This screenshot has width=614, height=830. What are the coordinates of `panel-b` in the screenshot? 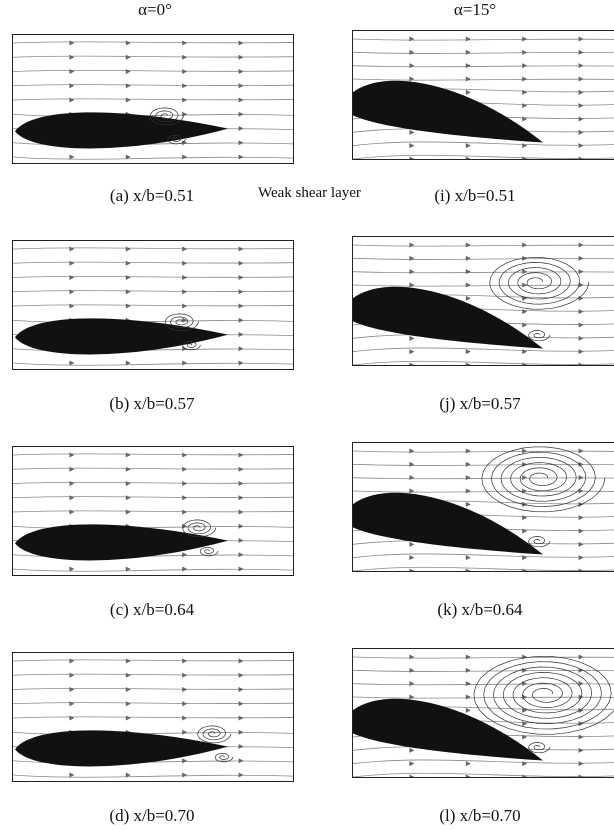 It's located at (153, 305).